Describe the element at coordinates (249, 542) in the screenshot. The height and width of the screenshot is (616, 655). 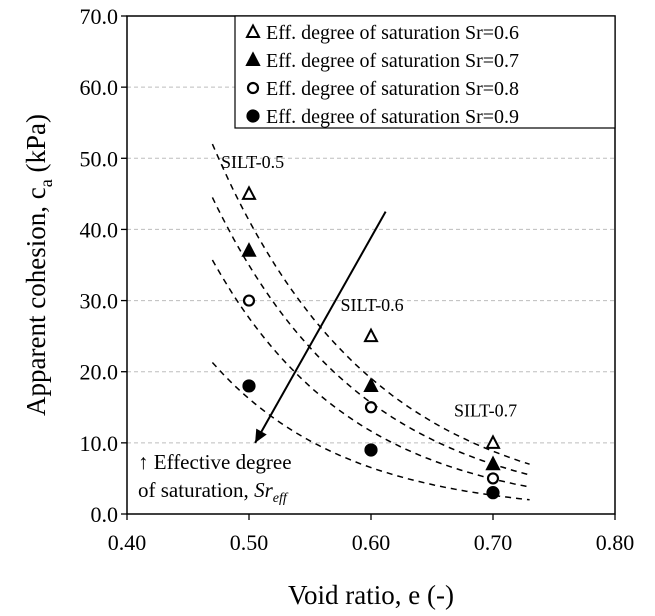
I see `x-tick-label: 0.50` at that location.